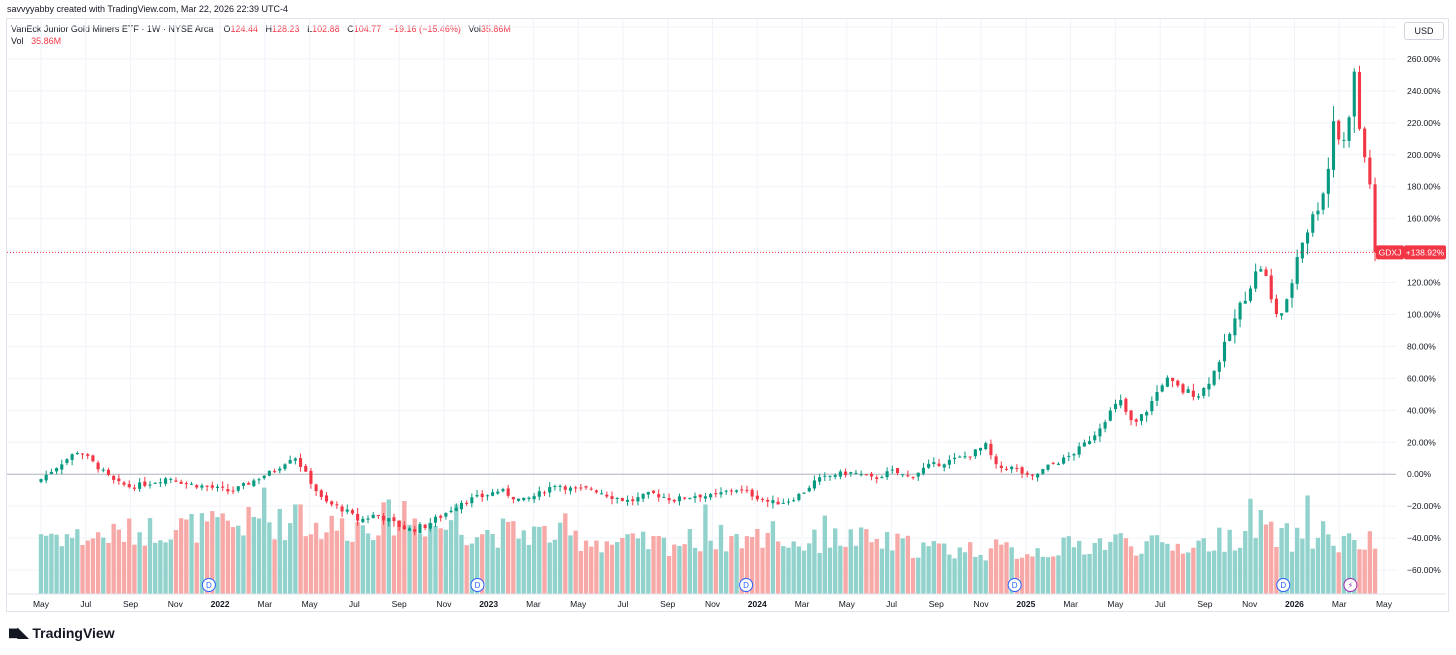  What do you see at coordinates (85, 604) in the screenshot?
I see `x-tick-label: Jul` at bounding box center [85, 604].